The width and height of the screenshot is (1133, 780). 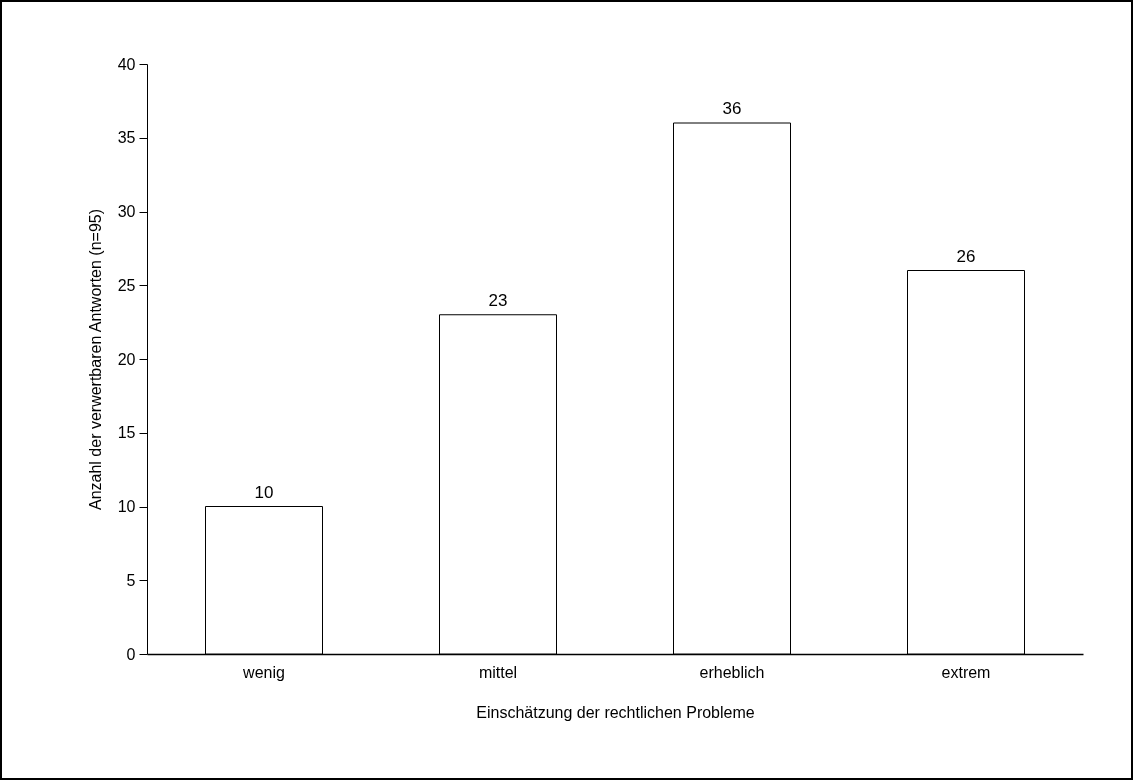 What do you see at coordinates (126, 211) in the screenshot?
I see `y-tick-label: 30` at bounding box center [126, 211].